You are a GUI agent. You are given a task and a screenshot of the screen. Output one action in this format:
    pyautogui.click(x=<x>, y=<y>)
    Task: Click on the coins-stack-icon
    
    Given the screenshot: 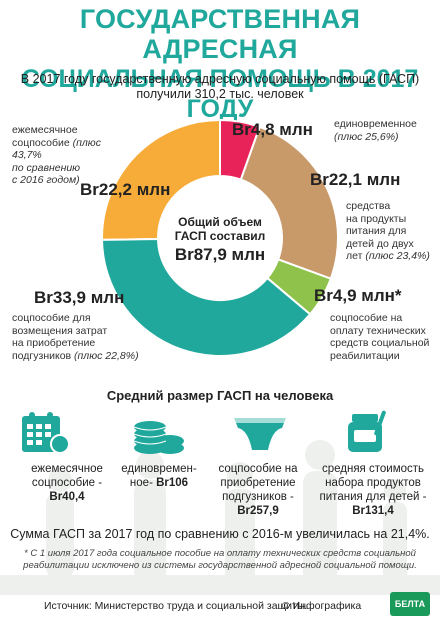 What is the action you would take?
    pyautogui.click(x=158, y=437)
    